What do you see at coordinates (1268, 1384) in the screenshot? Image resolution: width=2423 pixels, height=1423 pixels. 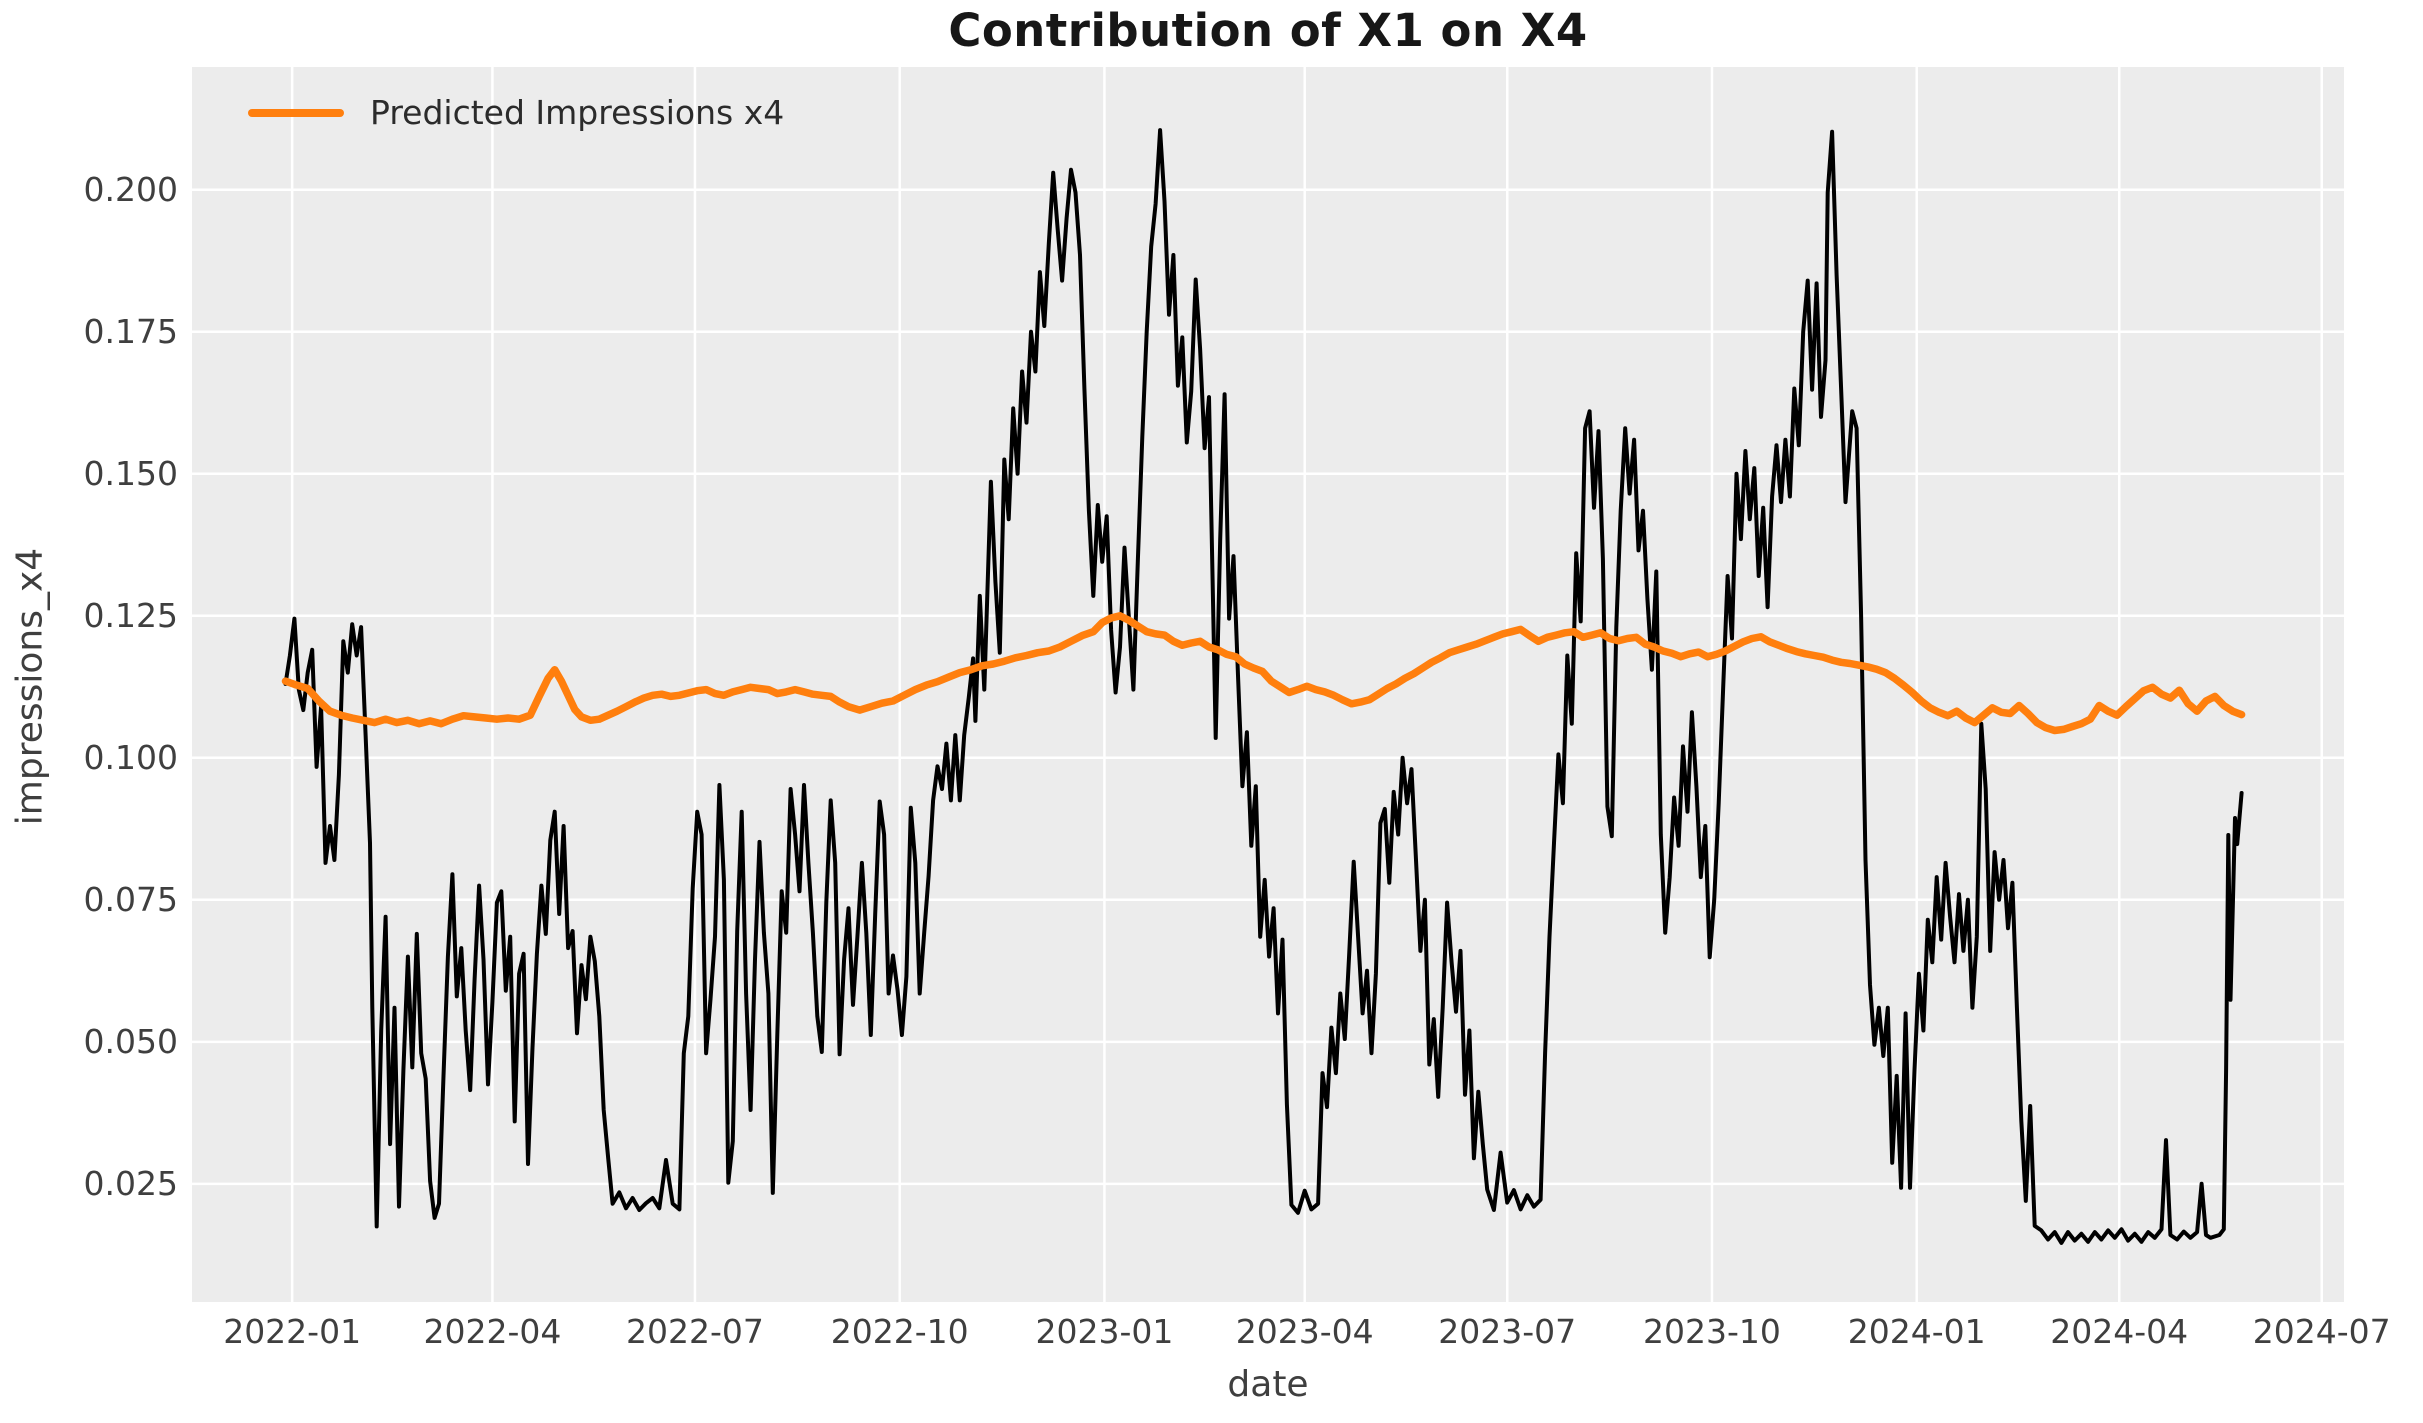 I see `x-axis-label: date` at bounding box center [1268, 1384].